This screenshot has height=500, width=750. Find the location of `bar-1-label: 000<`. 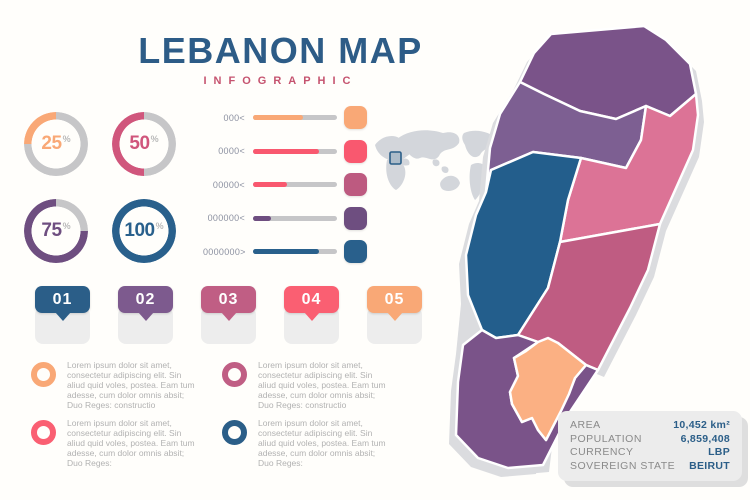

bar-1-label: 000< is located at coordinates (234, 117).